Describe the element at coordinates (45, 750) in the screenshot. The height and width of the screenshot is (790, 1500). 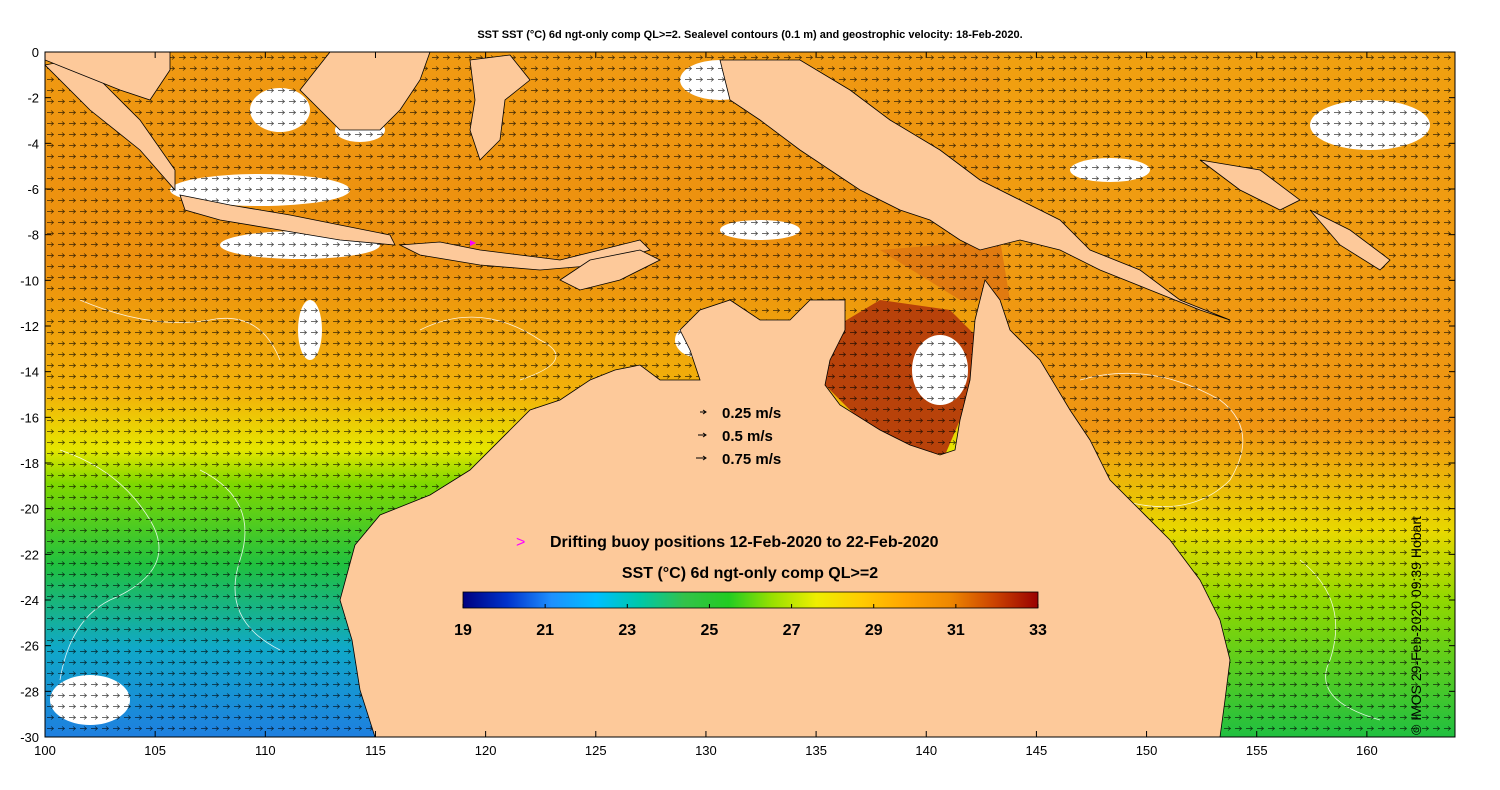
I see `x-tick-label: 100` at that location.